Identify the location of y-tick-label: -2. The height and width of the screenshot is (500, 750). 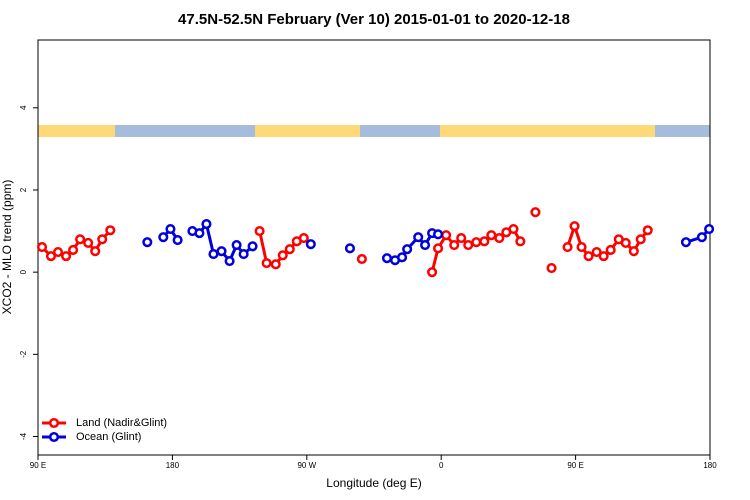
(23, 354).